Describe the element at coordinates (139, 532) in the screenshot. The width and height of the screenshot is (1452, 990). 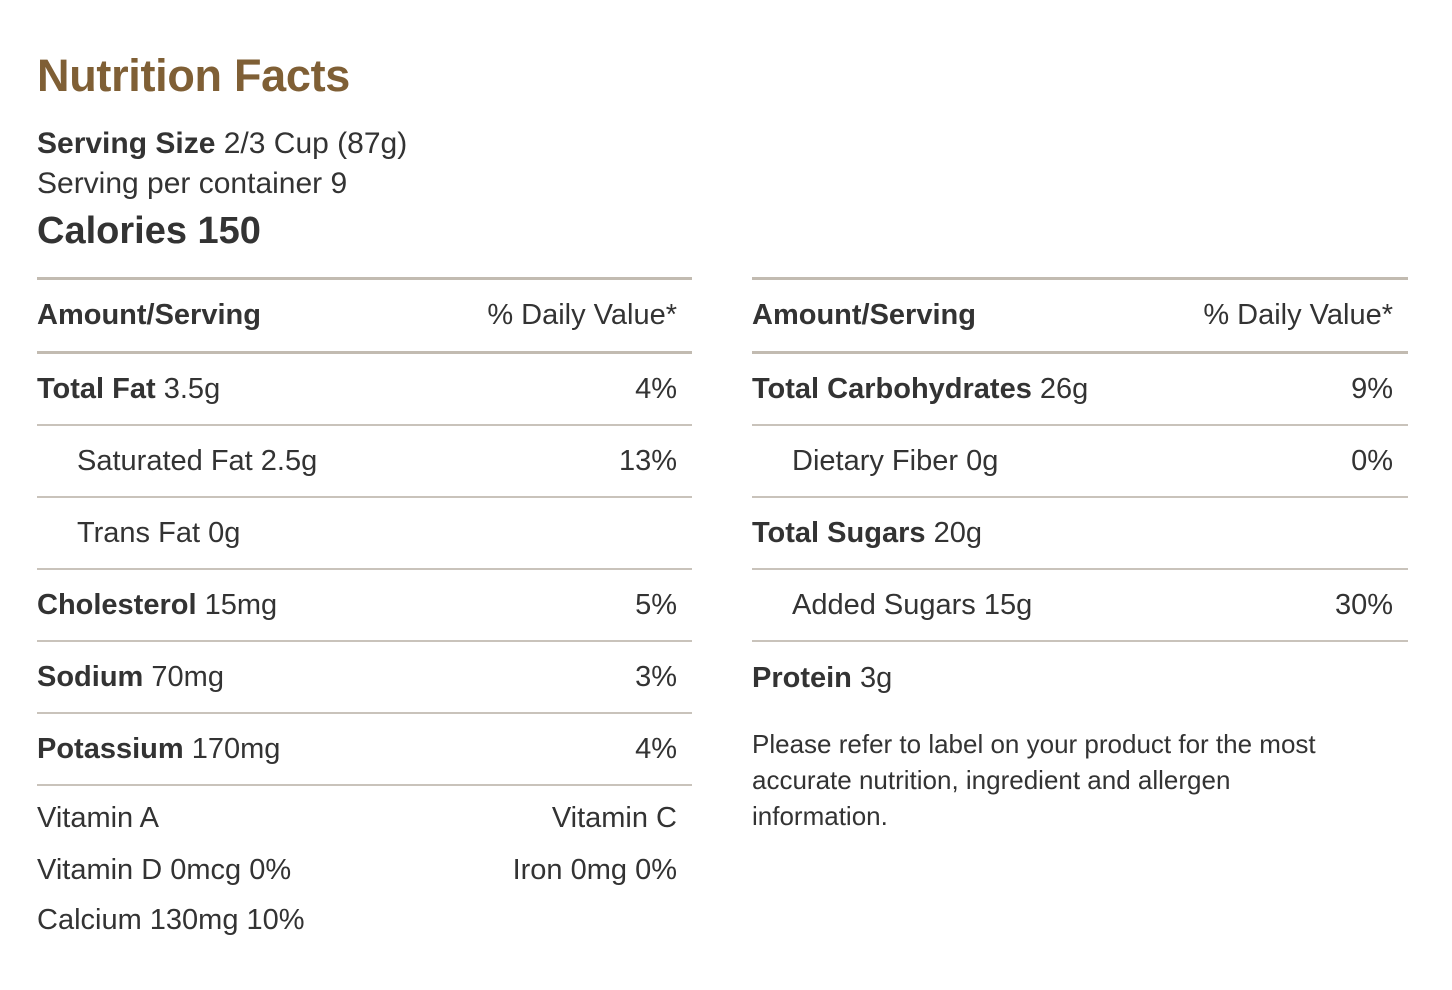
I see `nutrient-name: Trans Fat` at that location.